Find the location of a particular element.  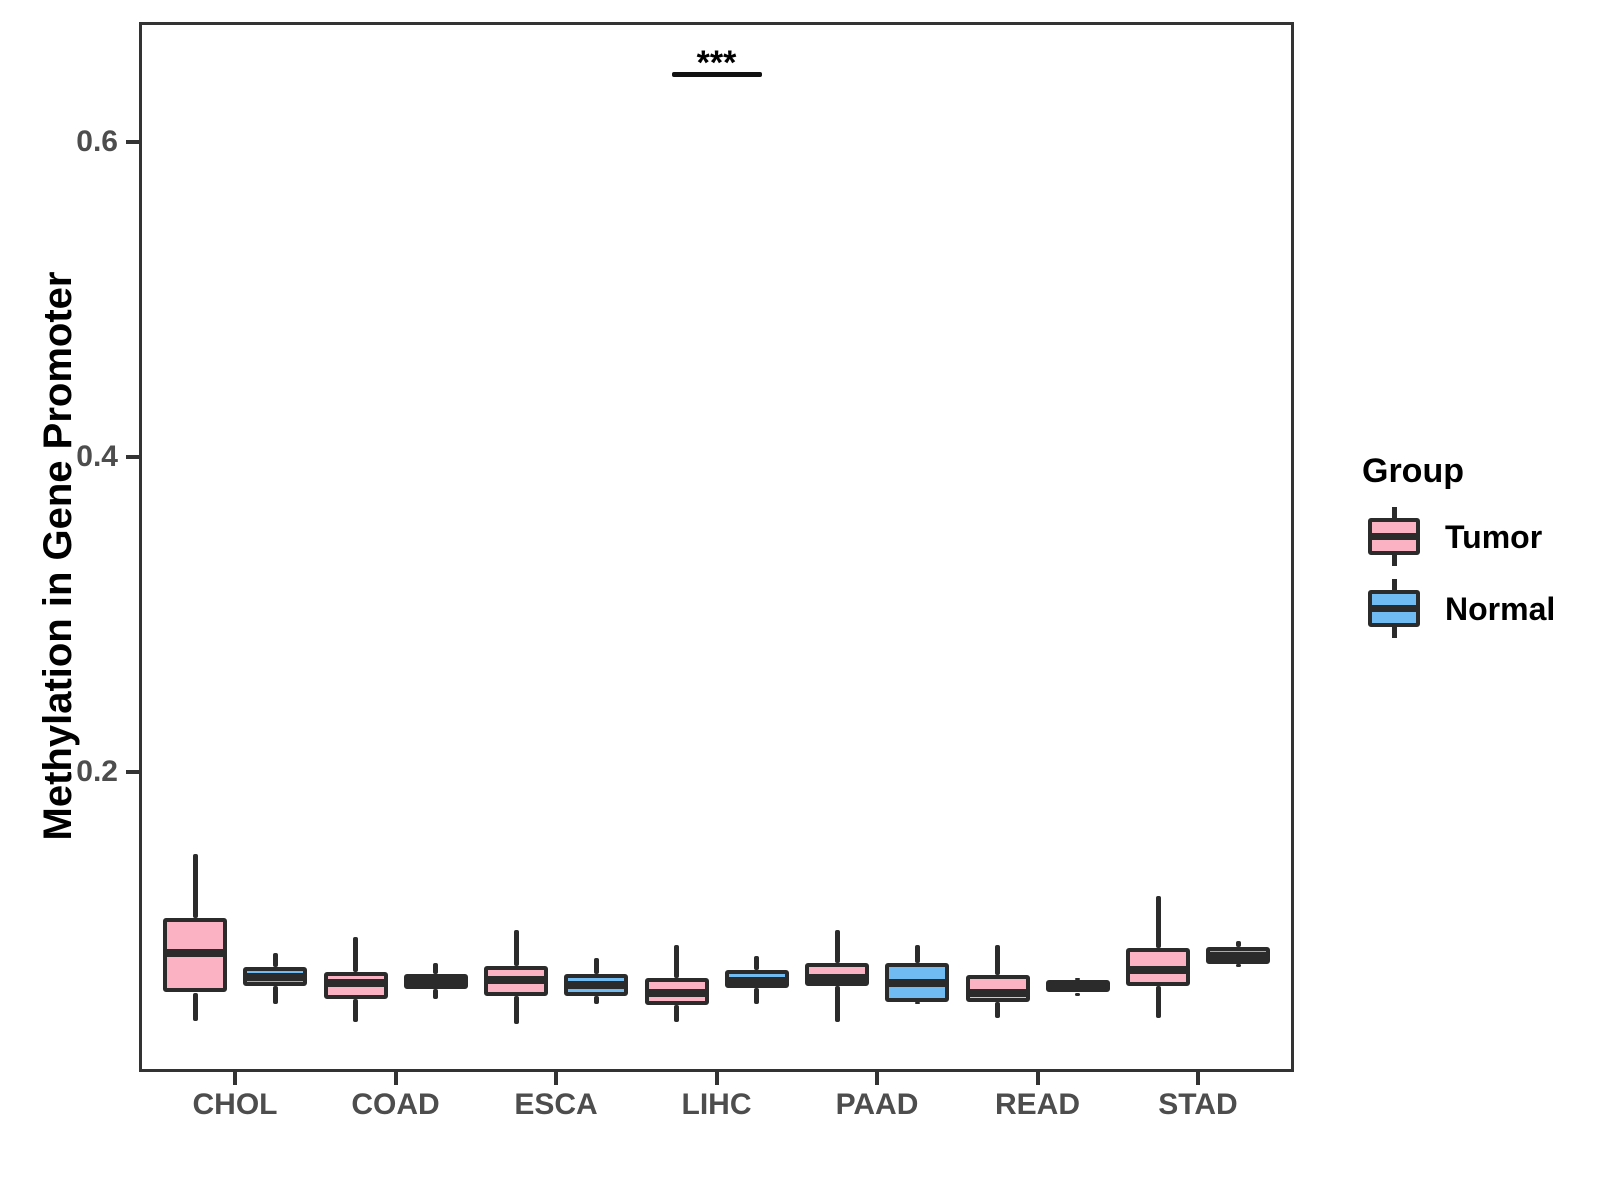

boxplot-read-normal-median is located at coordinates (1077, 986).